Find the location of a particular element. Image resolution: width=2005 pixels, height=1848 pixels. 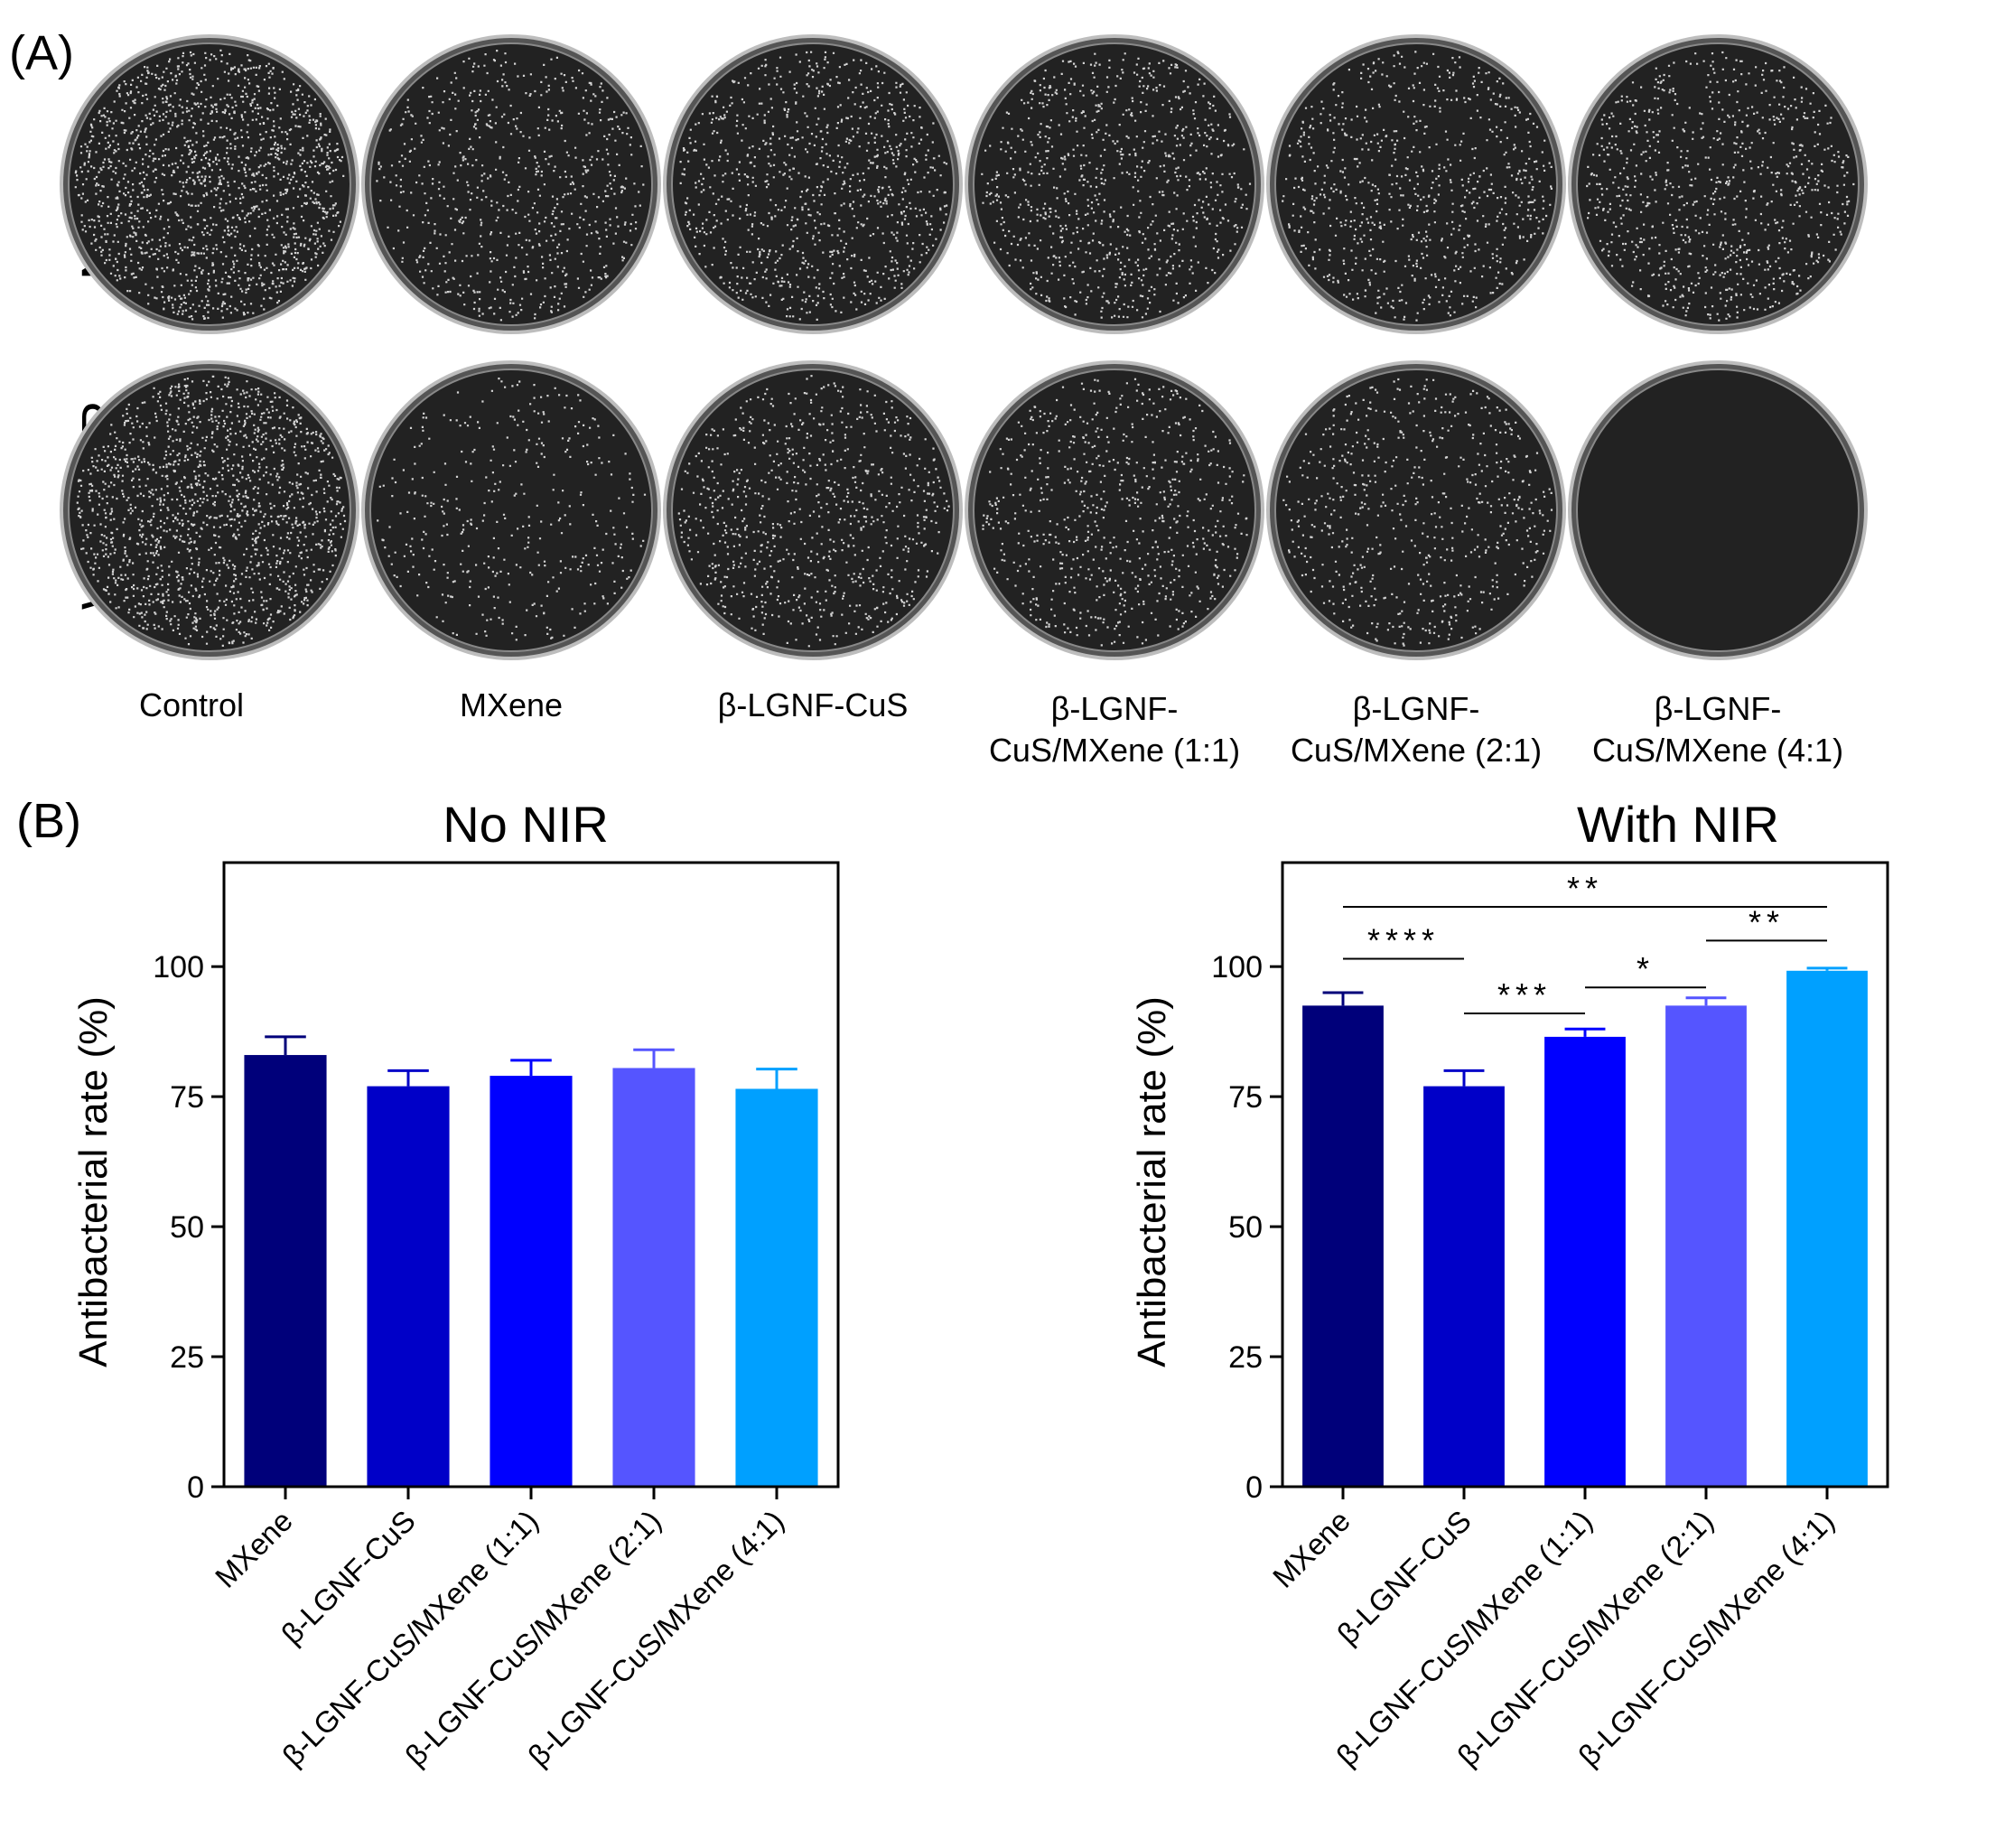

plate-label-line: Control is located at coordinates (192, 704).